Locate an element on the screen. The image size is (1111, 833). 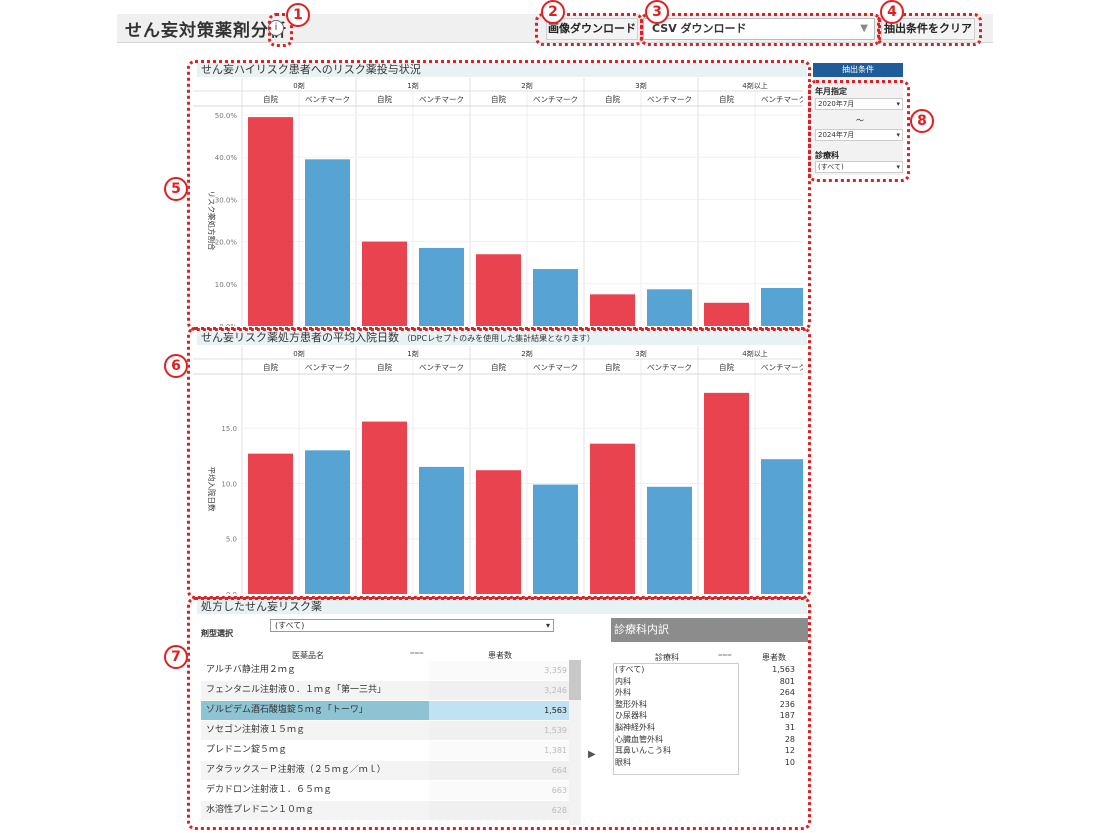
dept-count: 12 is located at coordinates (789, 751).